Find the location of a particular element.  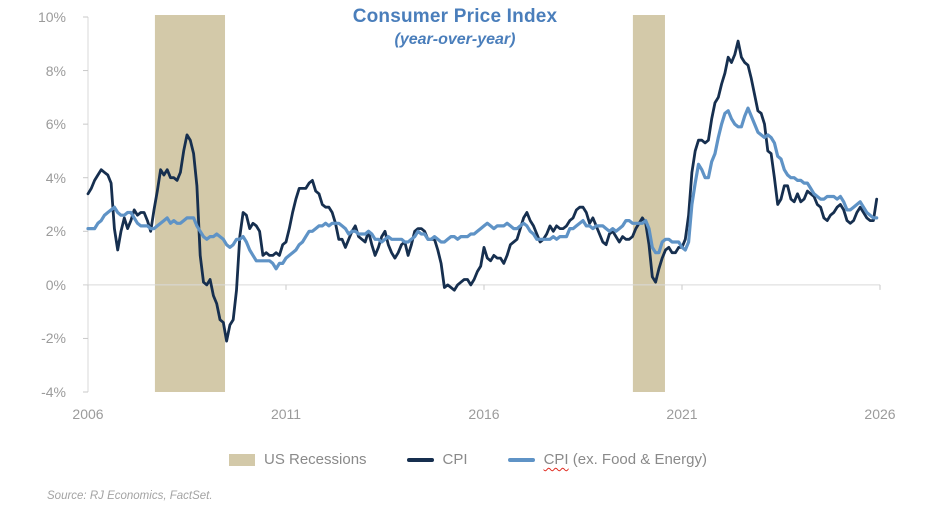

x-axis-label-2016: 2016 is located at coordinates (484, 414).